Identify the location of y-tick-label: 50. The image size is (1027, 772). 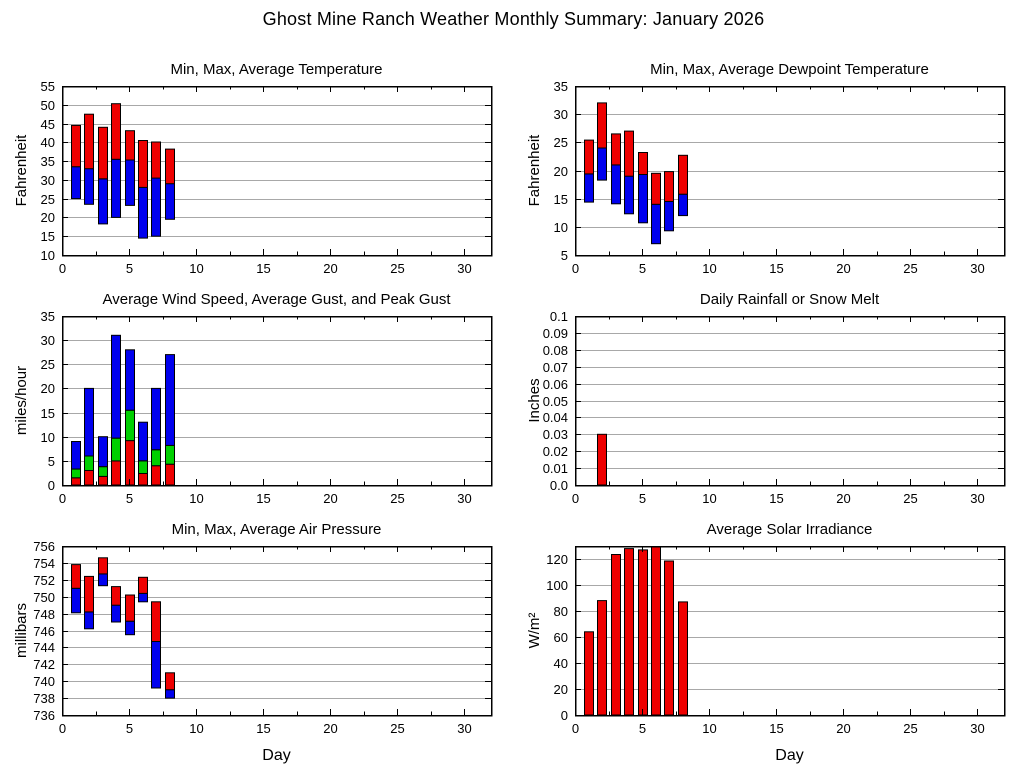
(48, 105).